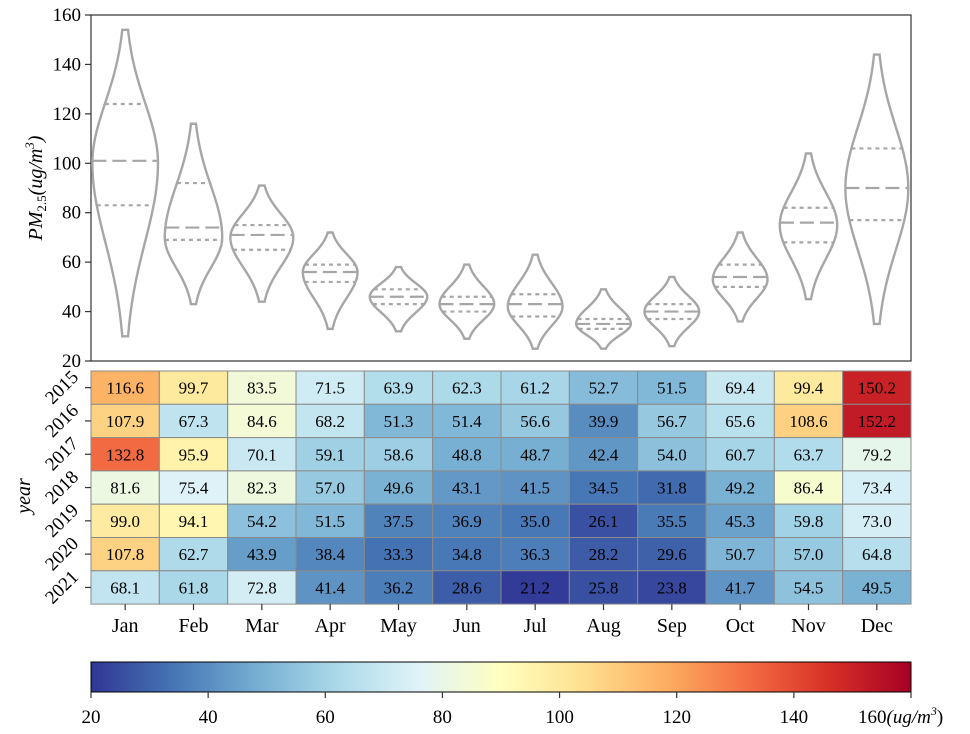 This screenshot has width=970, height=734. What do you see at coordinates (67, 163) in the screenshot?
I see `violin-y-tick-label: 100` at bounding box center [67, 163].